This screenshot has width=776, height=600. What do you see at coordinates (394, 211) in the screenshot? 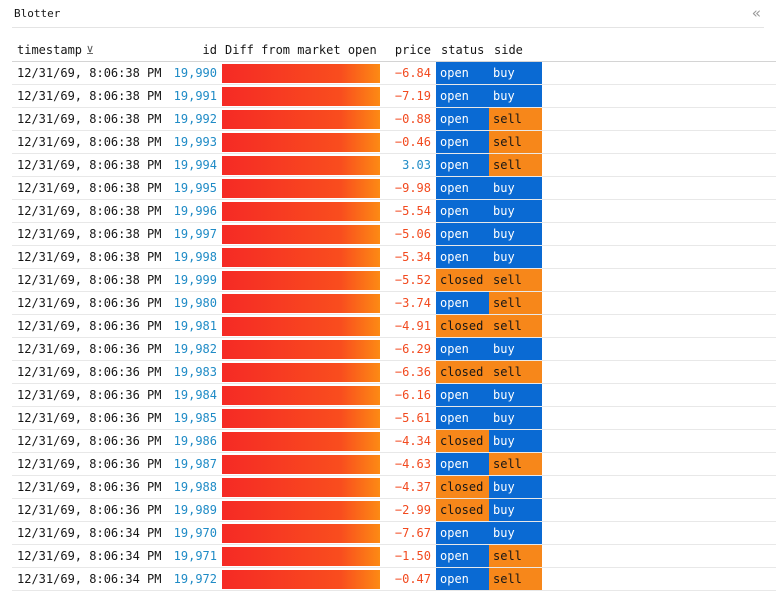
I see `table-row: 12/31/69, 8:06:38 PM 19,996 −5.54 open buy` at bounding box center [394, 211].